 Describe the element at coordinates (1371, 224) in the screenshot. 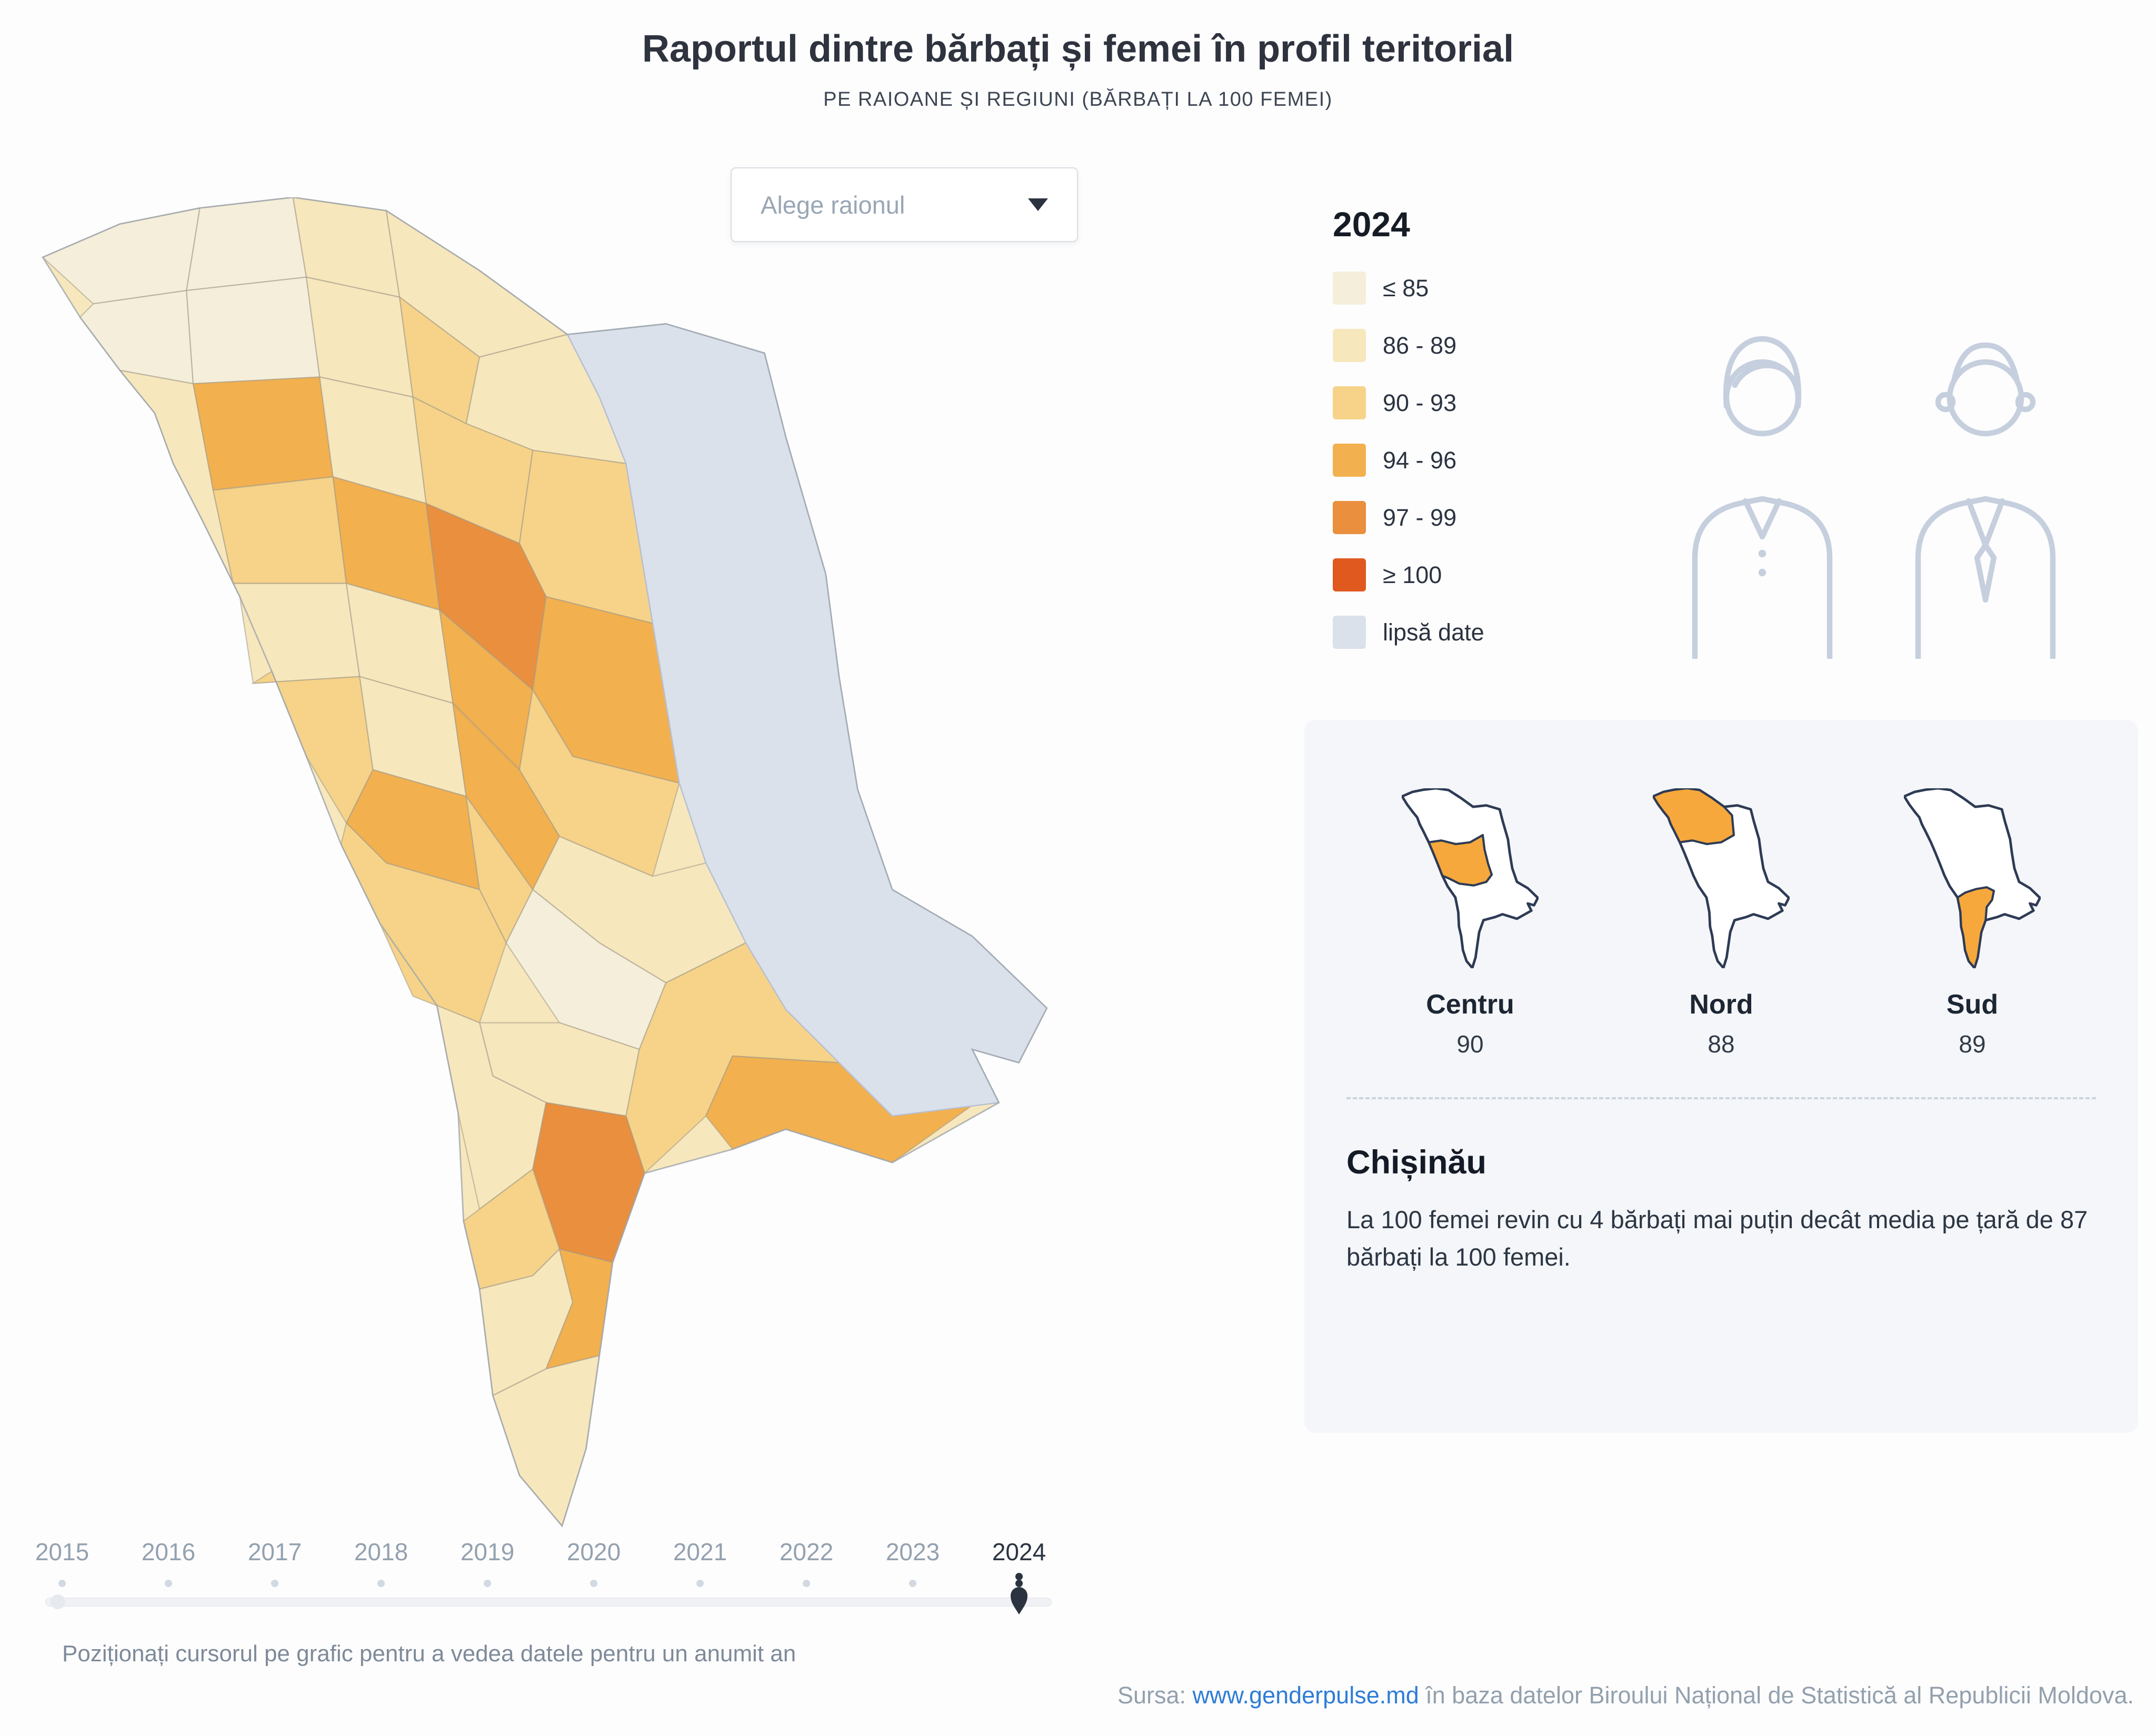

I see `legend-year: 2024` at that location.